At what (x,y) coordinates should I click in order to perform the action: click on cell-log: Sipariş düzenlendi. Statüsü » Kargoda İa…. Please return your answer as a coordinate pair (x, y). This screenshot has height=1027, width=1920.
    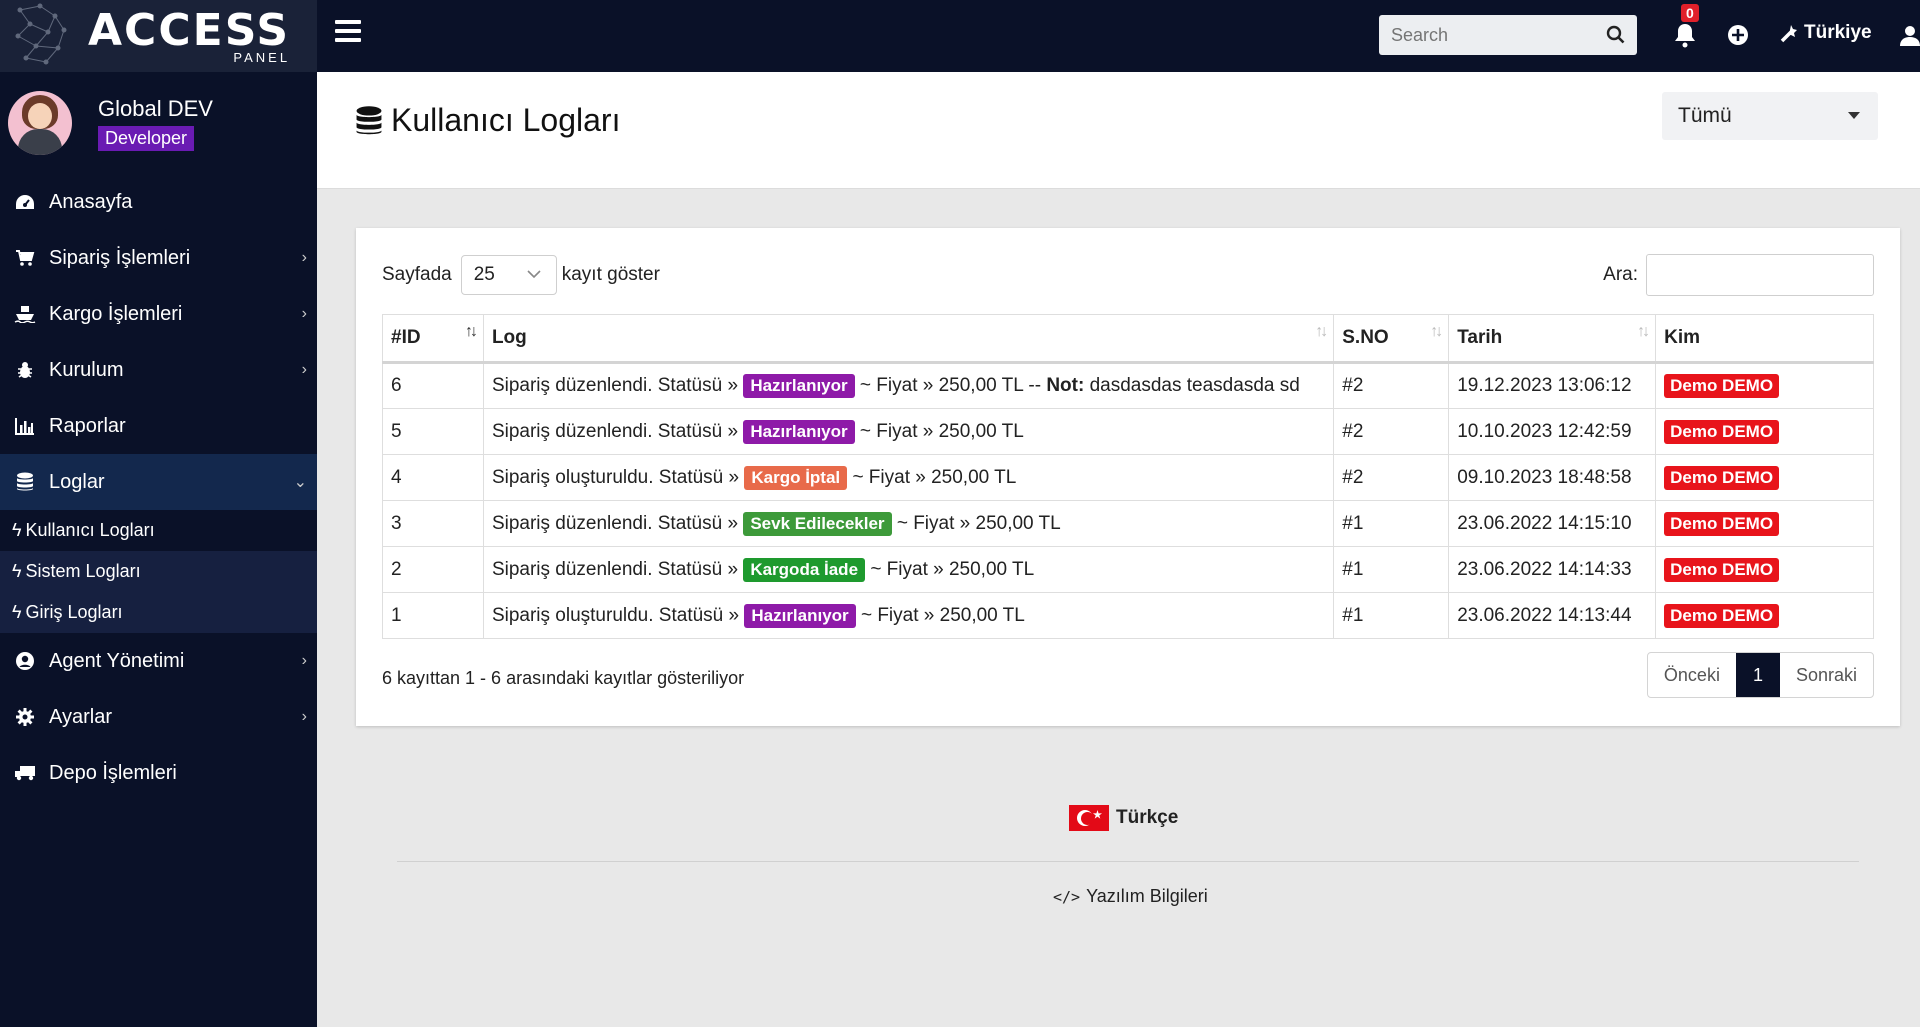
    Looking at the image, I should click on (908, 569).